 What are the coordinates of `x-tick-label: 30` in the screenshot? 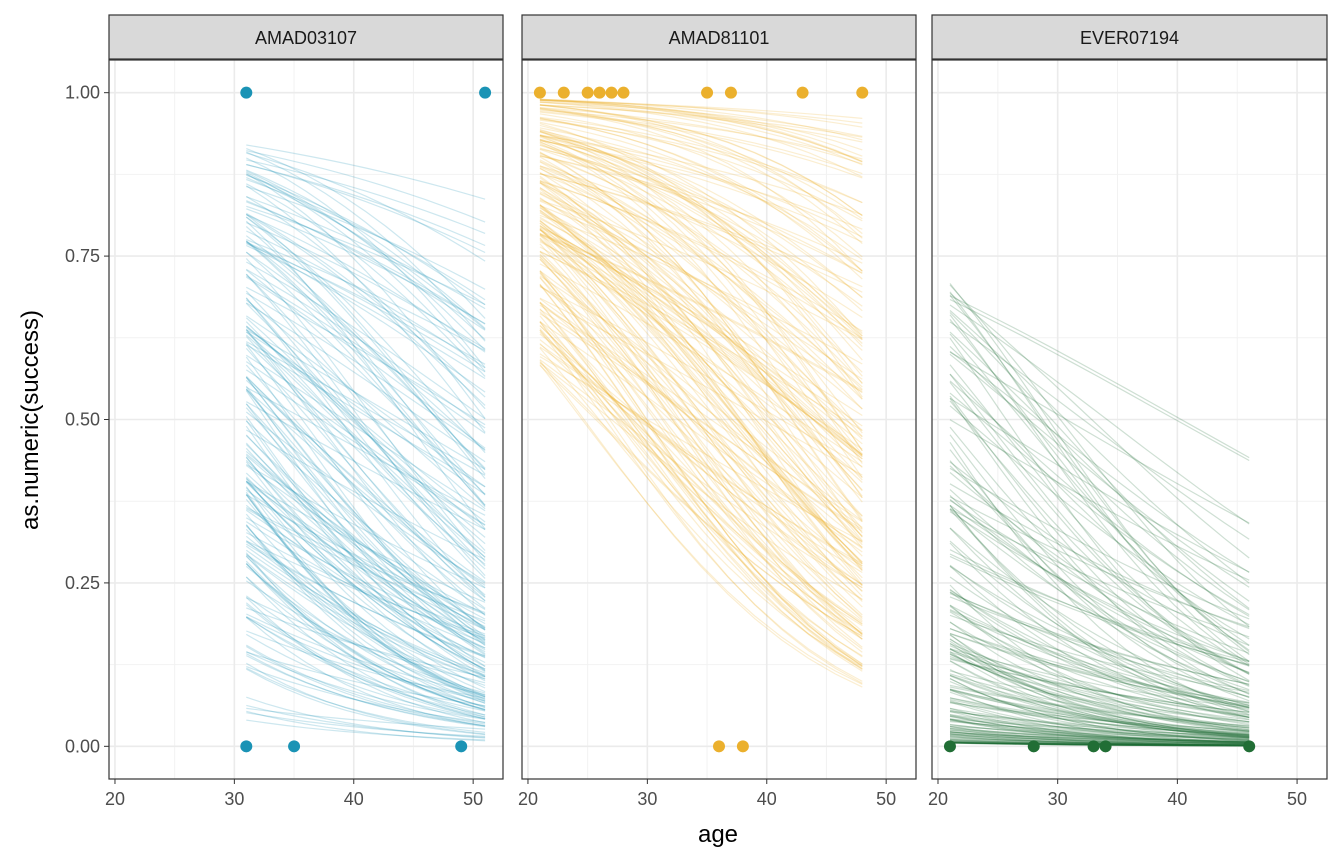 It's located at (234, 799).